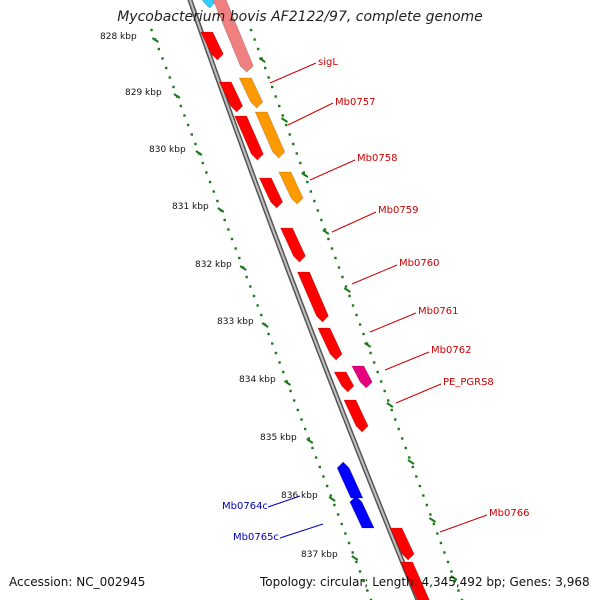  I want to click on gene-label-mb0759: Mb0759, so click(398, 210).